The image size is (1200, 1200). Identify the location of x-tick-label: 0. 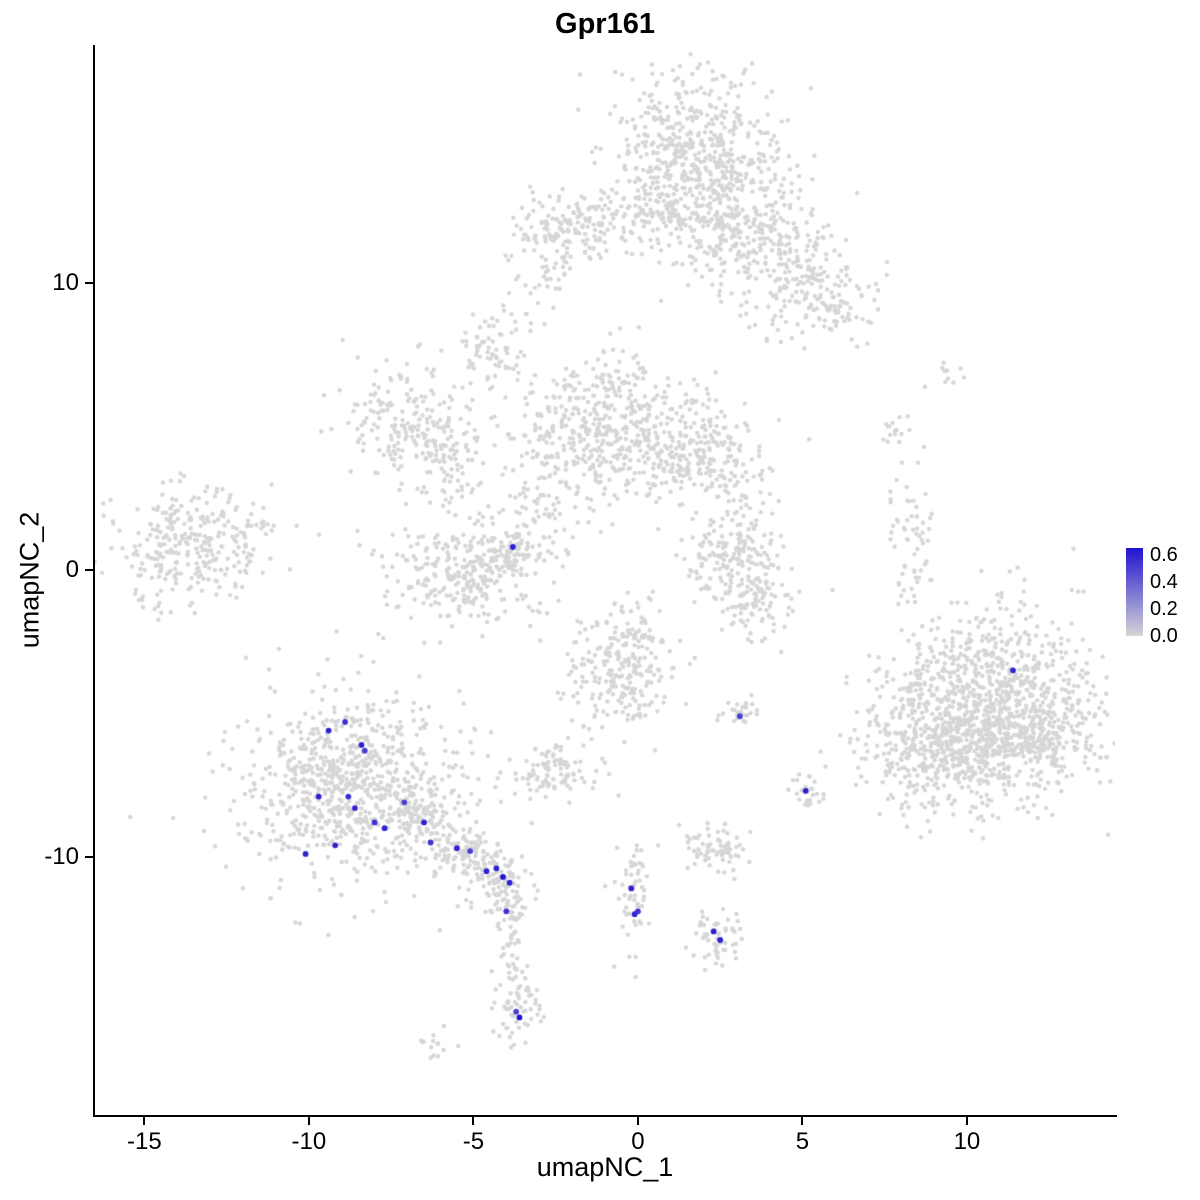
(638, 1141).